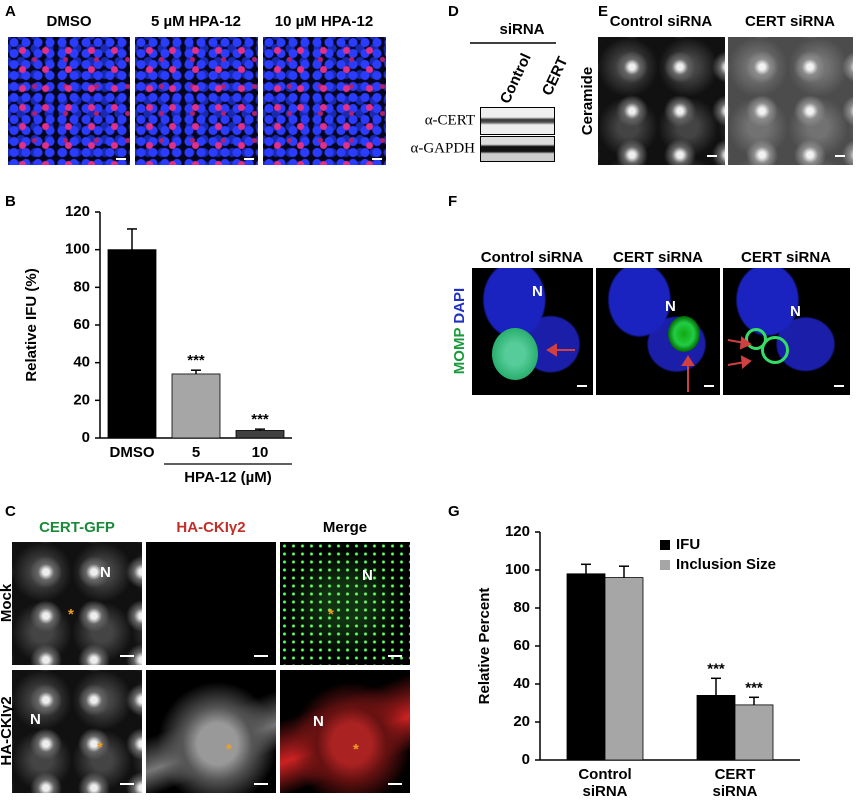  I want to click on blot-label: α-CERT, so click(450, 120).